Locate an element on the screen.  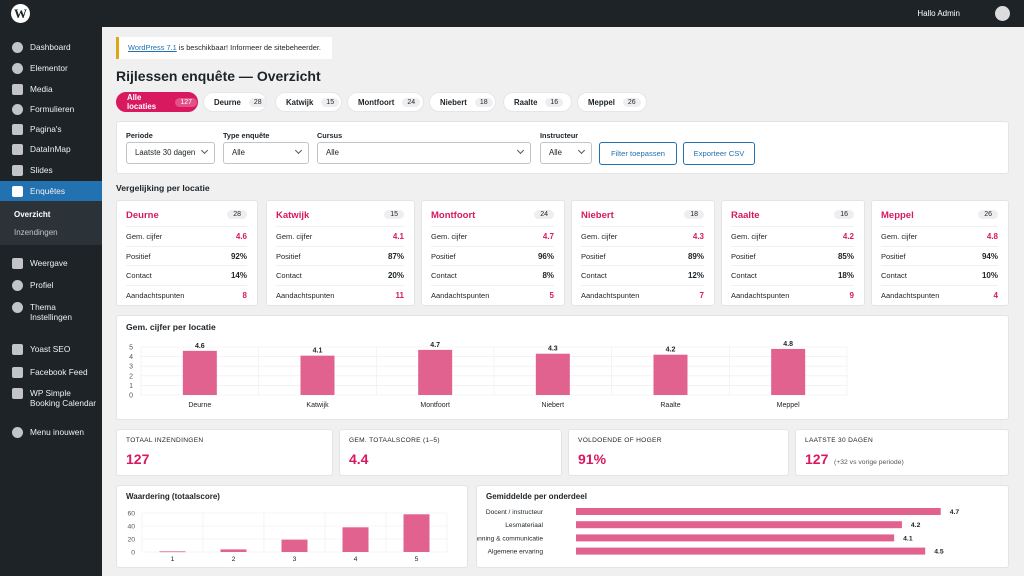
filter-periode-select: Laatste 30 dagen is located at coordinates (170, 153).